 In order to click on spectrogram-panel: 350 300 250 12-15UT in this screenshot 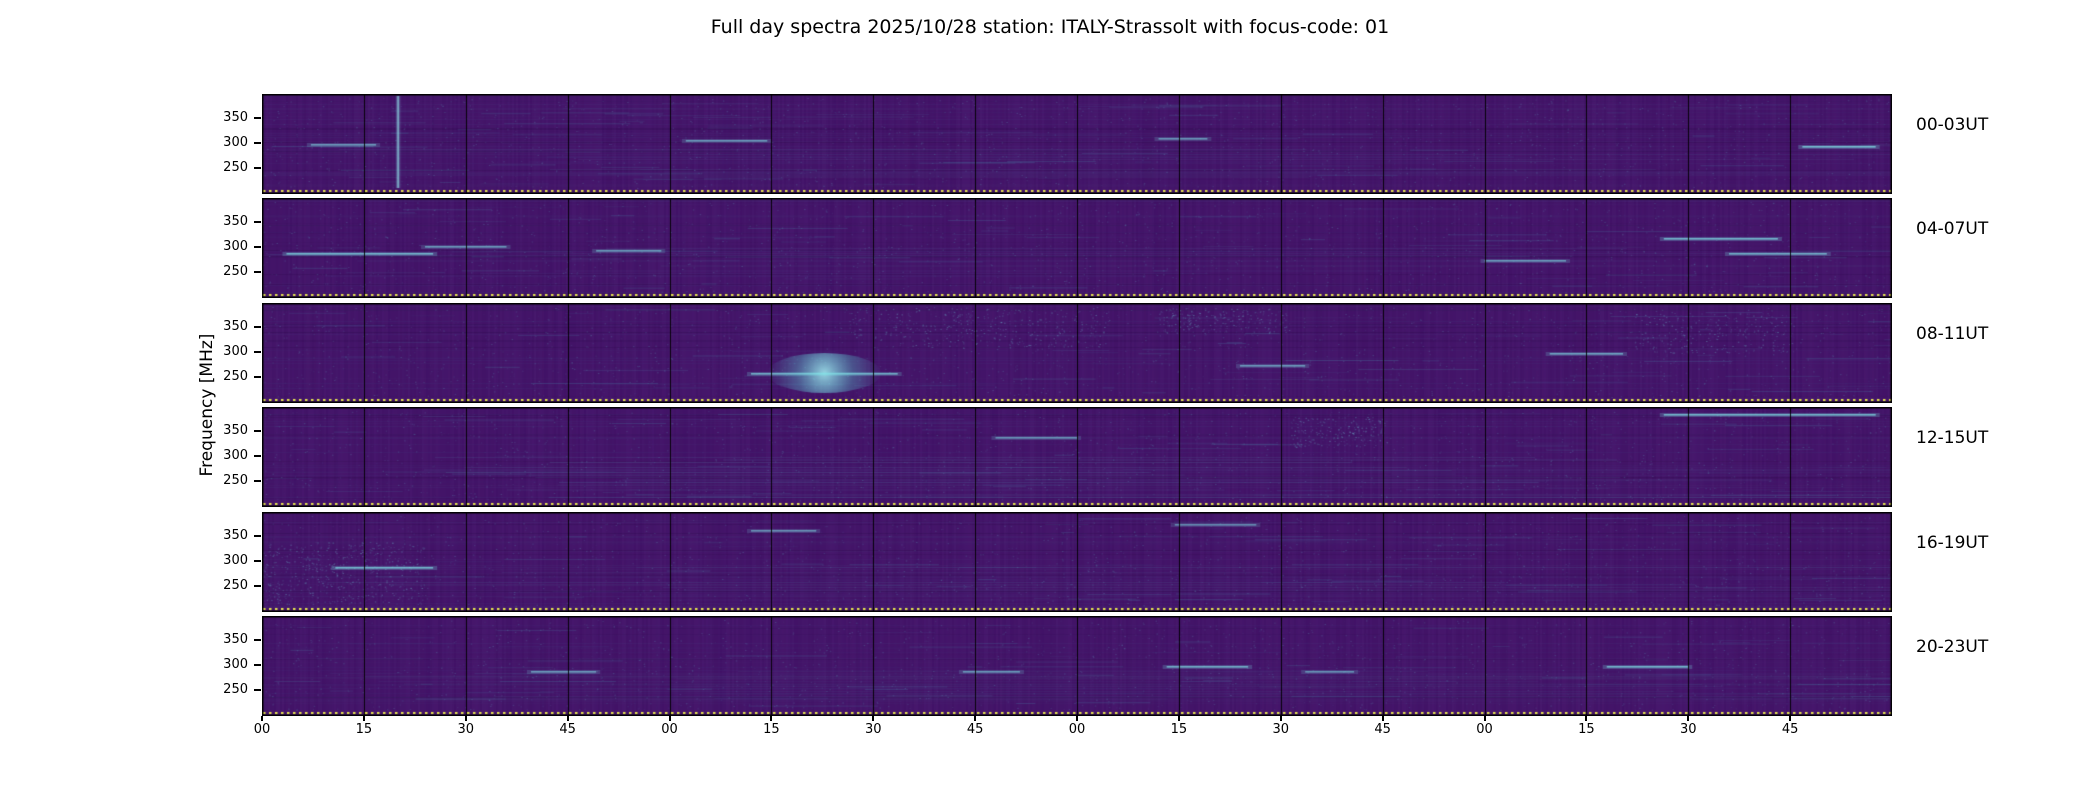, I will do `click(1105, 457)`.